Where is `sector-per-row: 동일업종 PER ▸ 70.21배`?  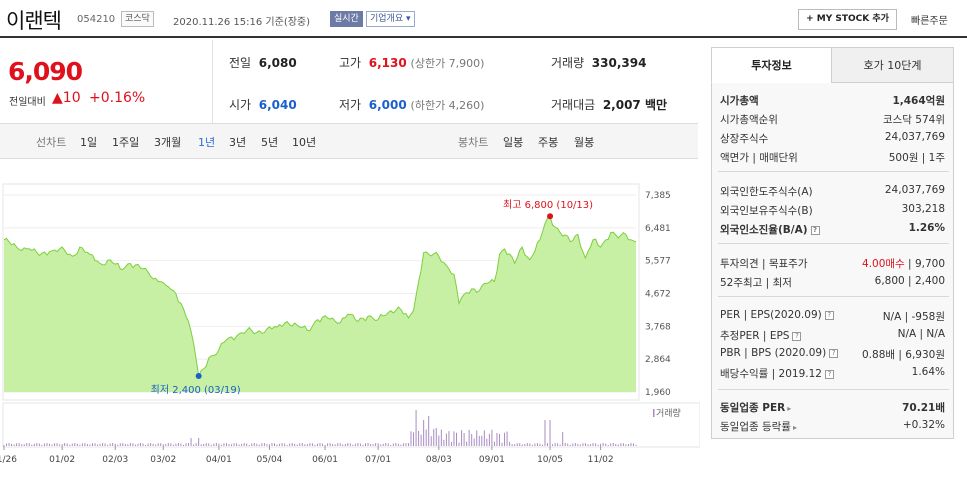
sector-per-row: 동일업종 PER ▸ 70.21배 is located at coordinates (833, 407).